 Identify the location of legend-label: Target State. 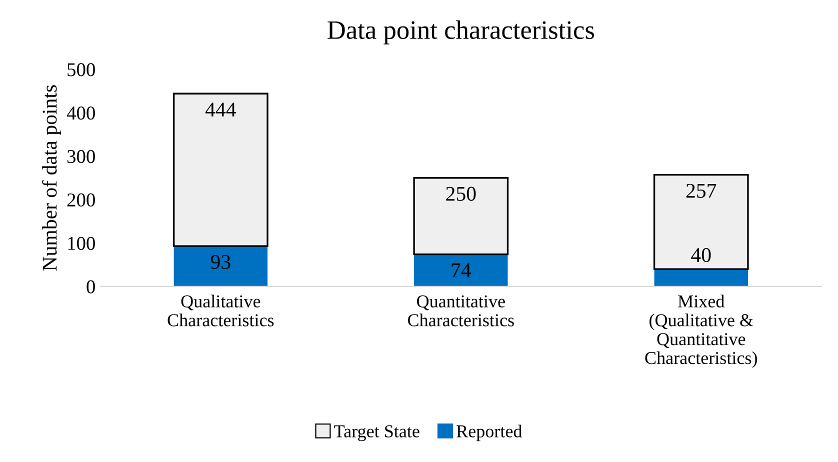
(377, 433).